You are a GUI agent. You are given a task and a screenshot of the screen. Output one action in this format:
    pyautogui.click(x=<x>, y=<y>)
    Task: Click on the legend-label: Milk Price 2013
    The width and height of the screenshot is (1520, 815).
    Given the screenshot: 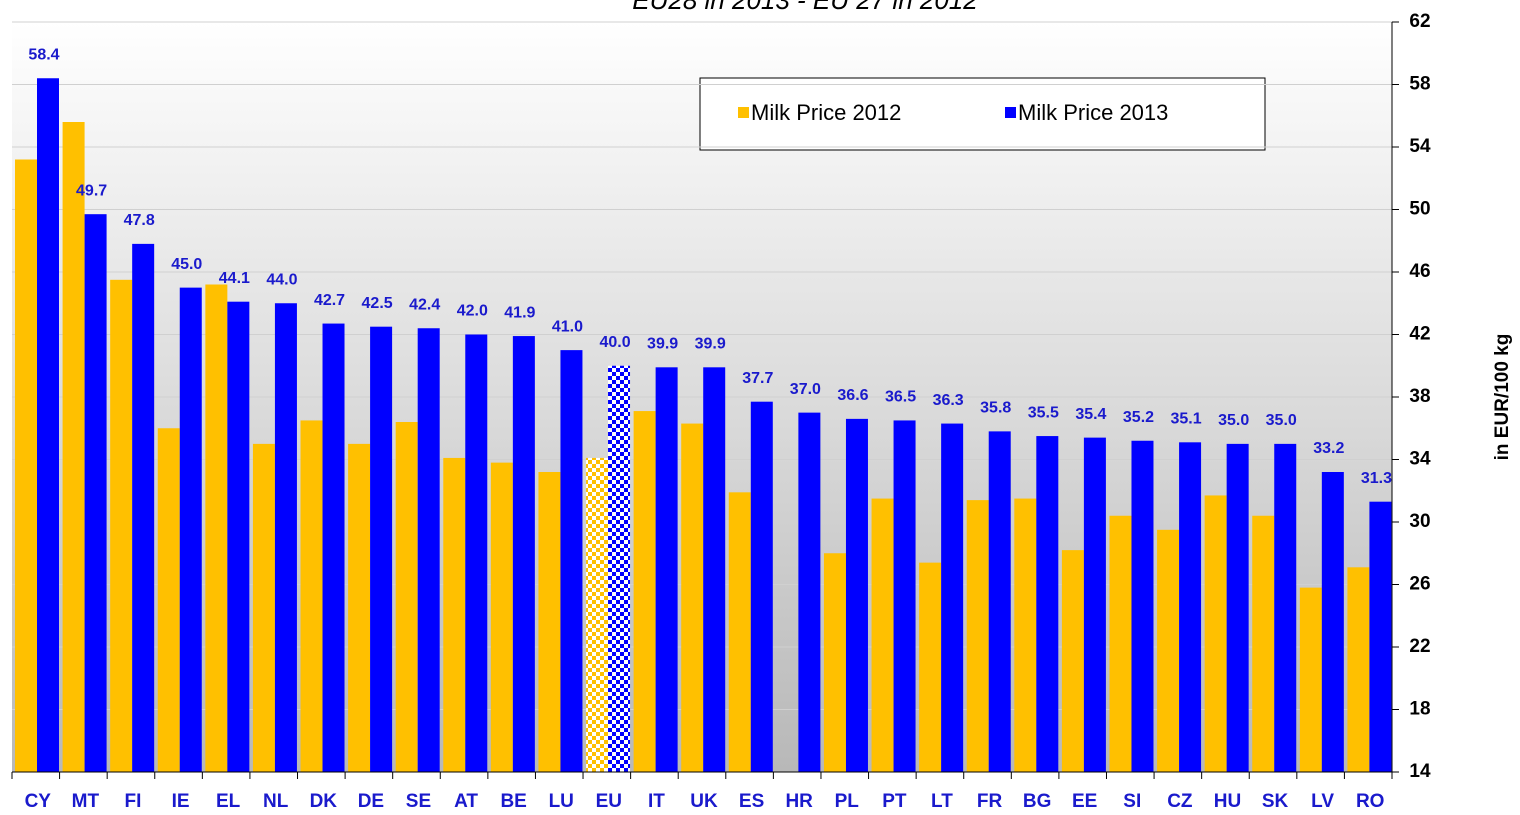 What is the action you would take?
    pyautogui.click(x=1093, y=112)
    